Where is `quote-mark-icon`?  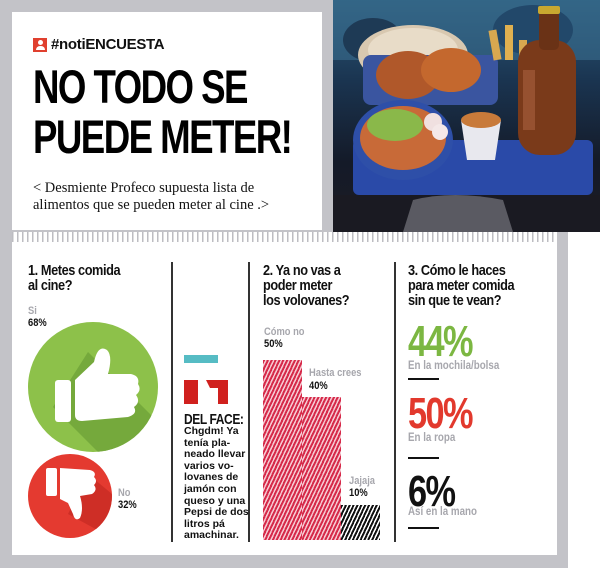
quote-mark-icon is located at coordinates (206, 392).